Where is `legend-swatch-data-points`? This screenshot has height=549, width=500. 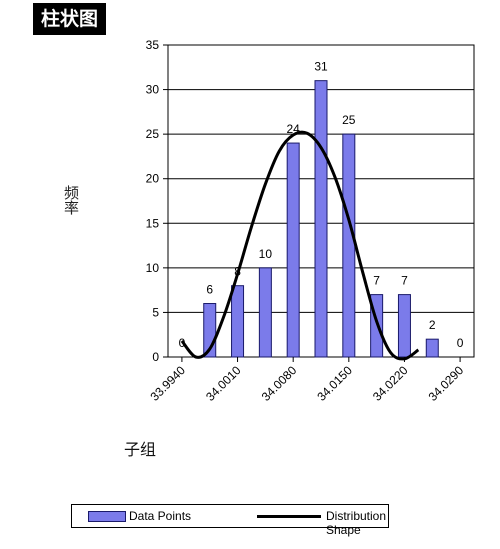
legend-swatch-data-points is located at coordinates (107, 516).